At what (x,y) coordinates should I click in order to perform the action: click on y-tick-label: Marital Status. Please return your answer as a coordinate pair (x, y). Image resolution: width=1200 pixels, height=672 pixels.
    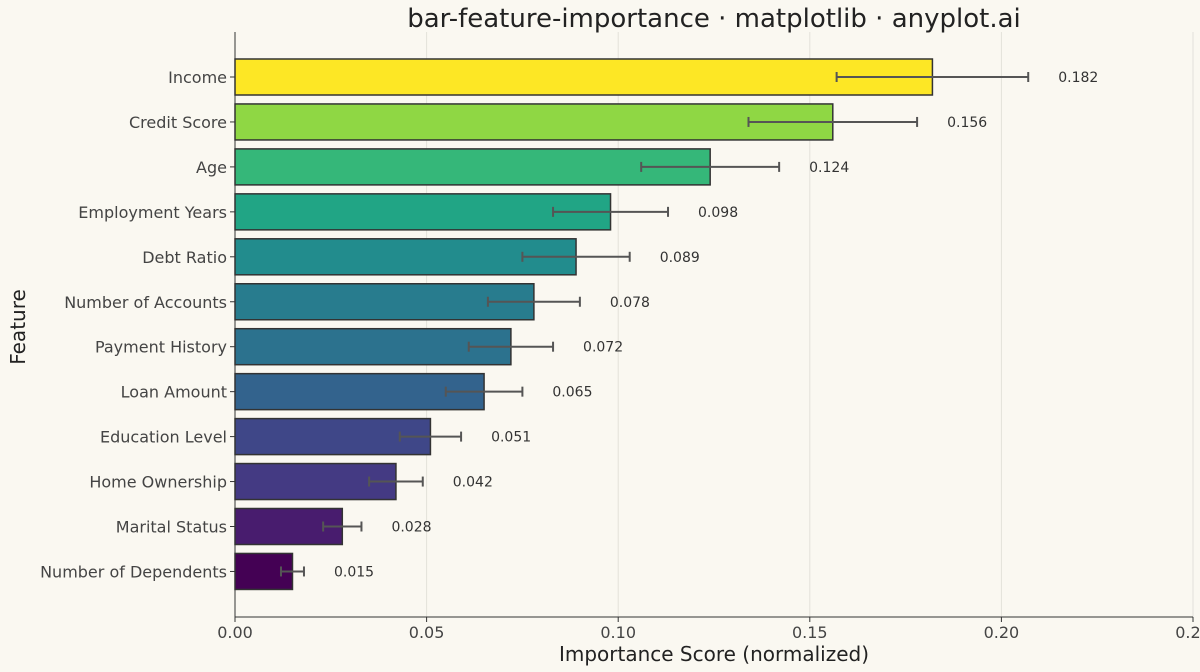
    Looking at the image, I should click on (171, 527).